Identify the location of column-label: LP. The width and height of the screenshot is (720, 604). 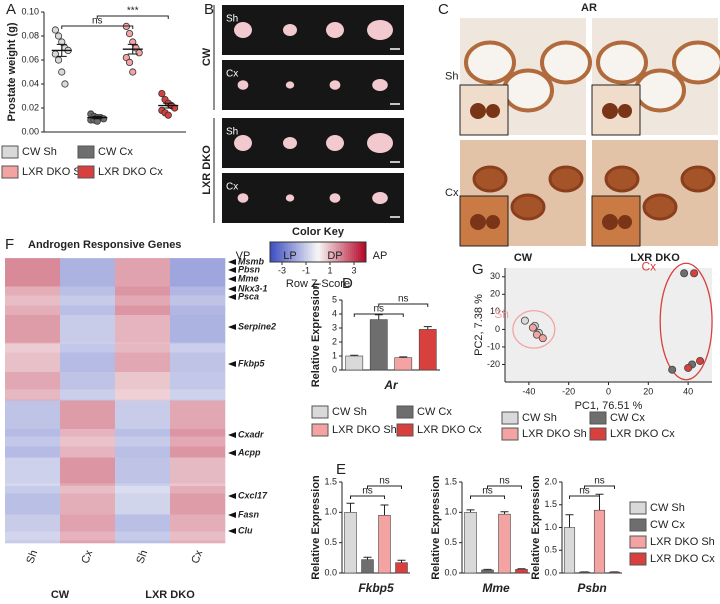
(289, 256).